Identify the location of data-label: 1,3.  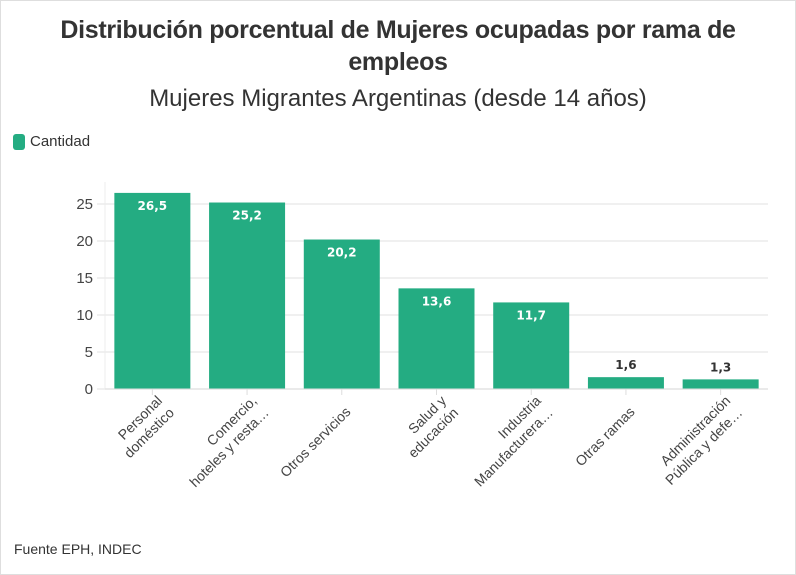
(720, 367).